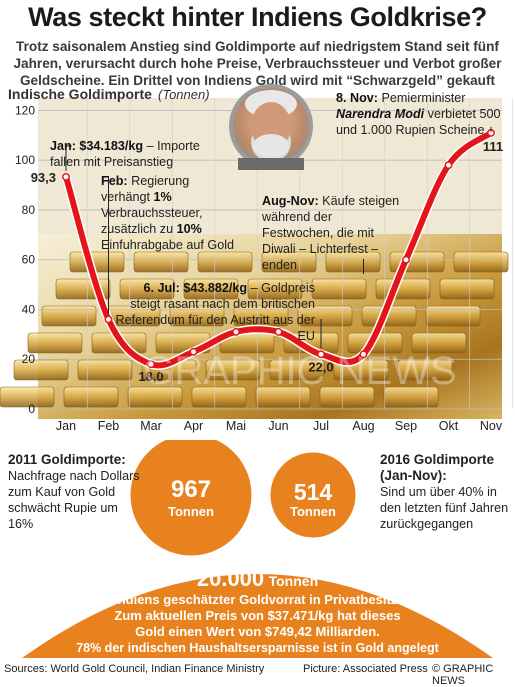  What do you see at coordinates (191, 489) in the screenshot?
I see `circle-2011-value: 967` at bounding box center [191, 489].